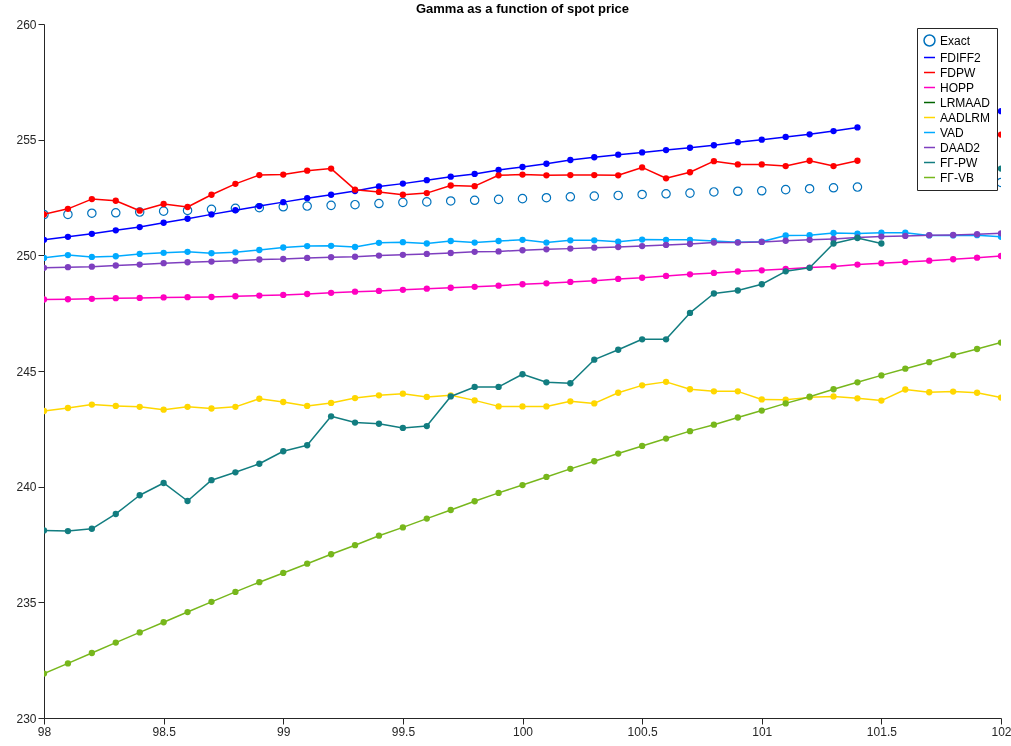  I want to click on x-tick-label: 98, so click(44, 731).